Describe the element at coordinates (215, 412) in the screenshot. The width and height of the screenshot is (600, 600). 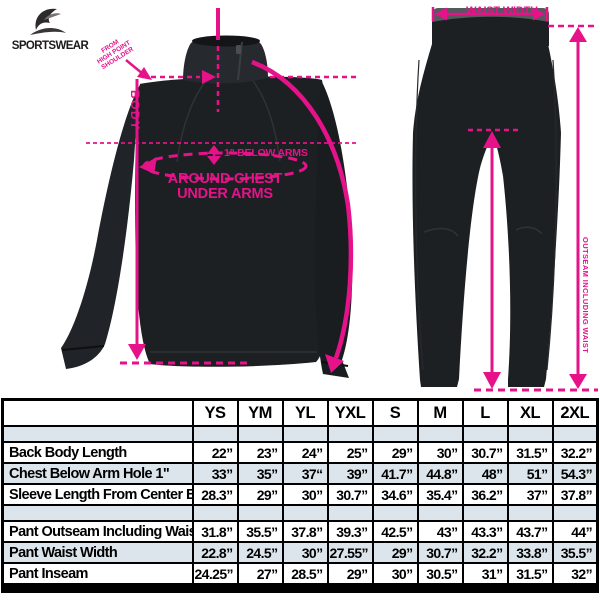
I see `size-col-ys: YS` at that location.